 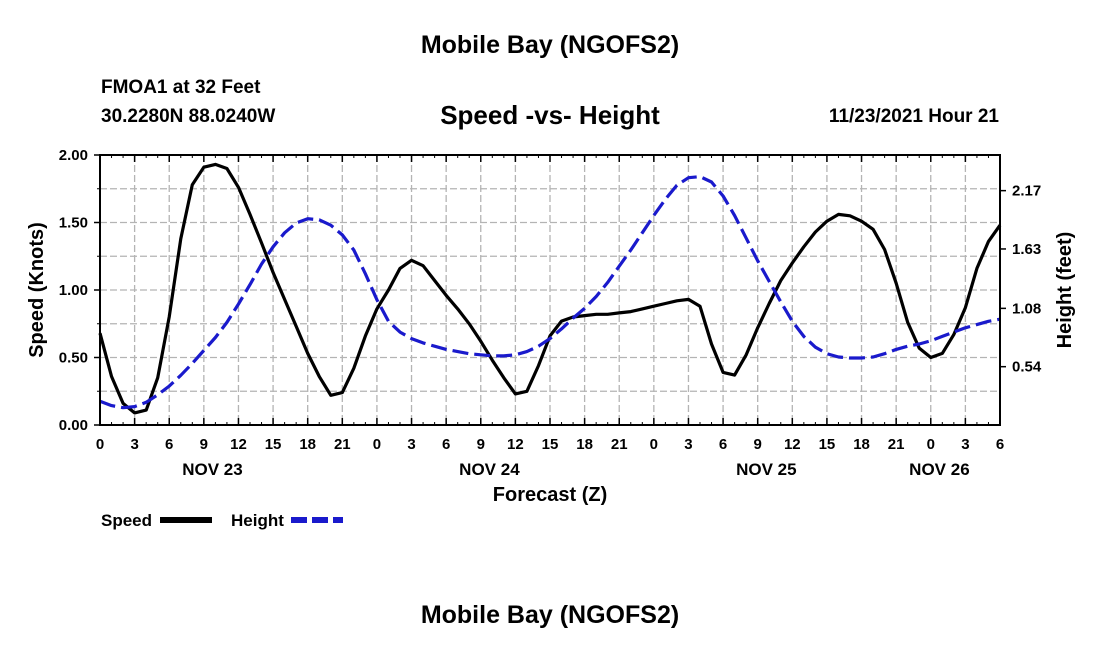 What do you see at coordinates (73, 425) in the screenshot?
I see `y-tick-label-left: 0.00` at bounding box center [73, 425].